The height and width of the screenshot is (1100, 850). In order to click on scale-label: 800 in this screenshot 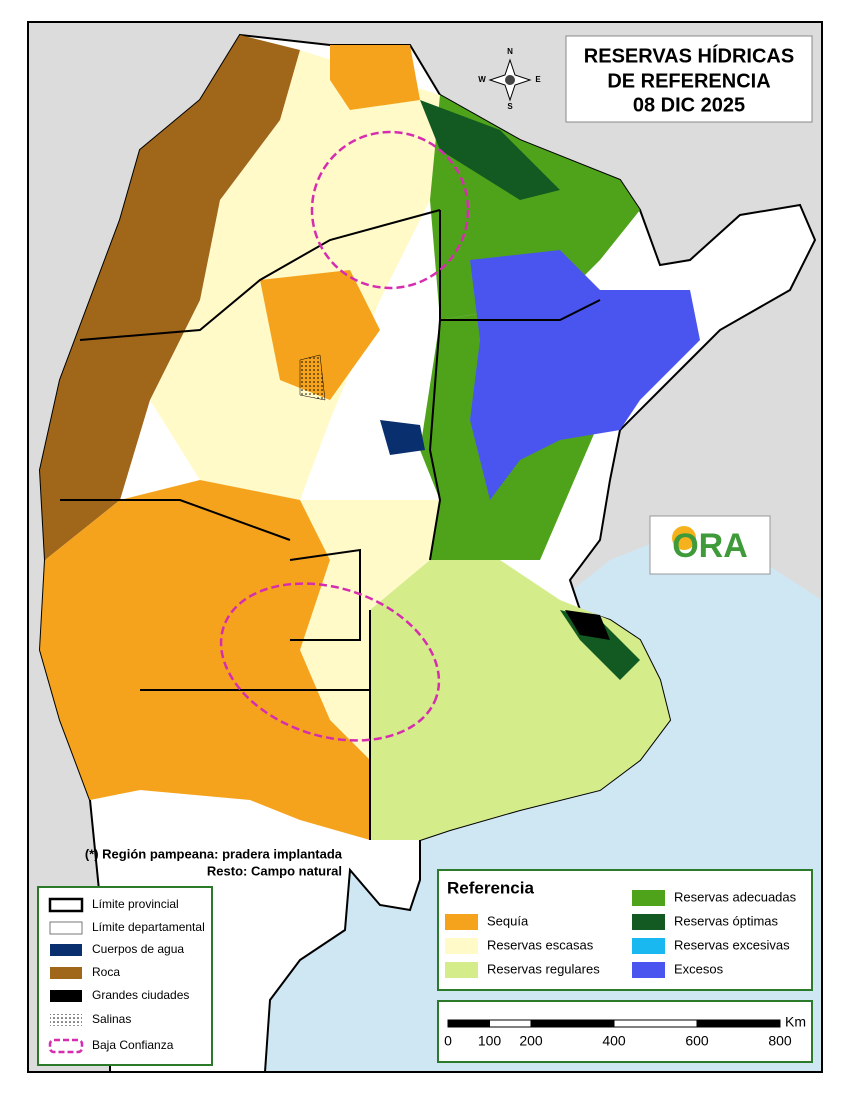, I will do `click(780, 1041)`.